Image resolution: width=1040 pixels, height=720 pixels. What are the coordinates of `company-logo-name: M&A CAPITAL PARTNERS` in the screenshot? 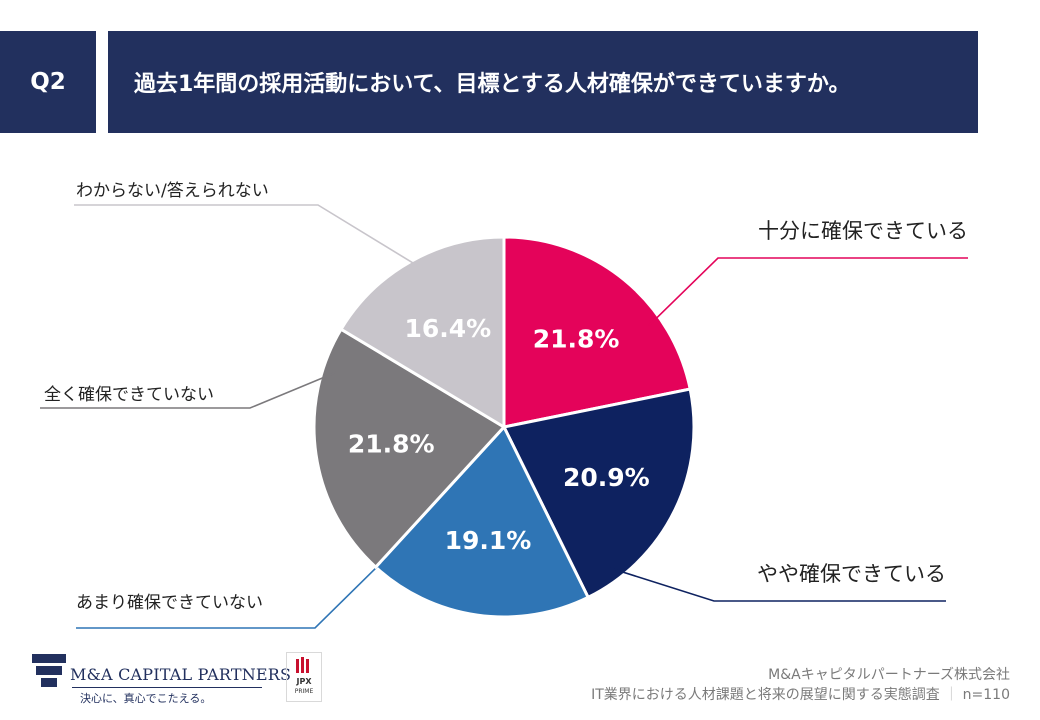 It's located at (181, 674).